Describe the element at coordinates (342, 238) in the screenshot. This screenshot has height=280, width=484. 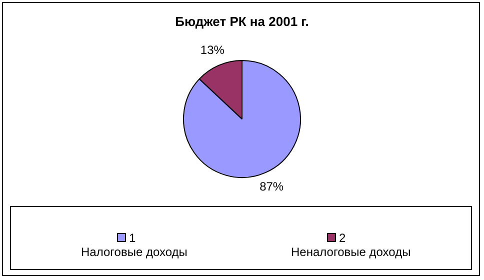
I see `legend-label: 2` at that location.